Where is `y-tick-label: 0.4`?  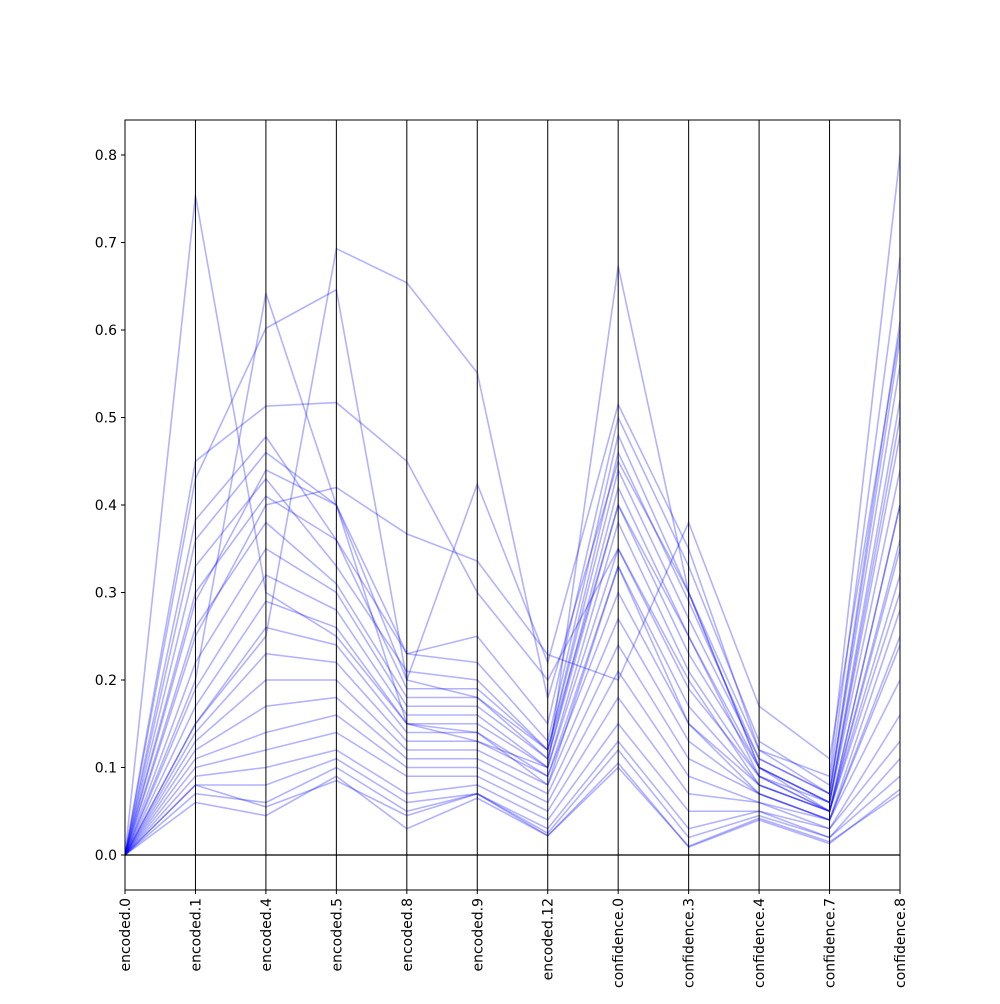
y-tick-label: 0.4 is located at coordinates (106, 506).